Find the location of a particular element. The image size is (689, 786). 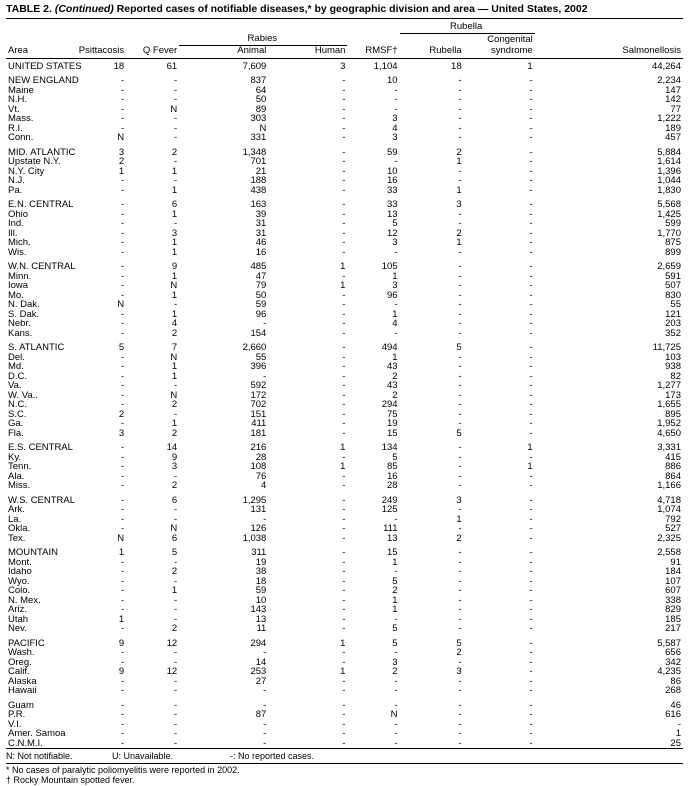

value-cell: 79 is located at coordinates (261, 285).